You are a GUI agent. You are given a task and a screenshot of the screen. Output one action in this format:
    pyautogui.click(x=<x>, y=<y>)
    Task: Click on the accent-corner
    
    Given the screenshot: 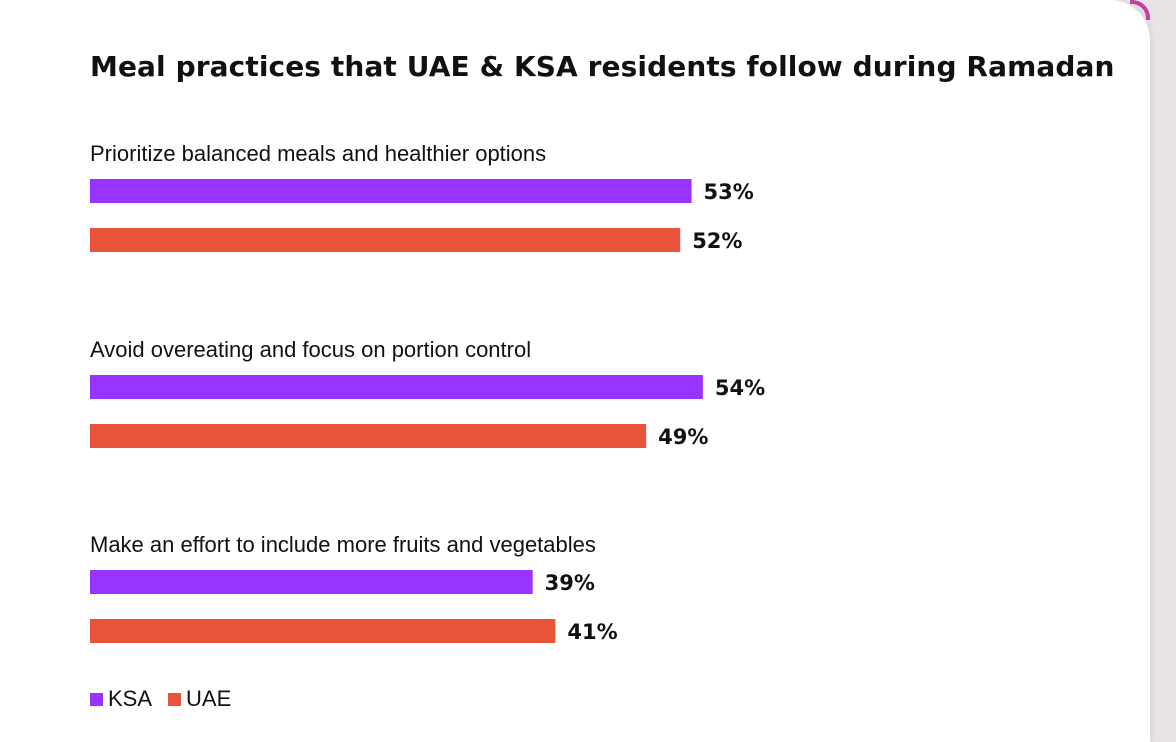 What is the action you would take?
    pyautogui.click(x=1140, y=10)
    